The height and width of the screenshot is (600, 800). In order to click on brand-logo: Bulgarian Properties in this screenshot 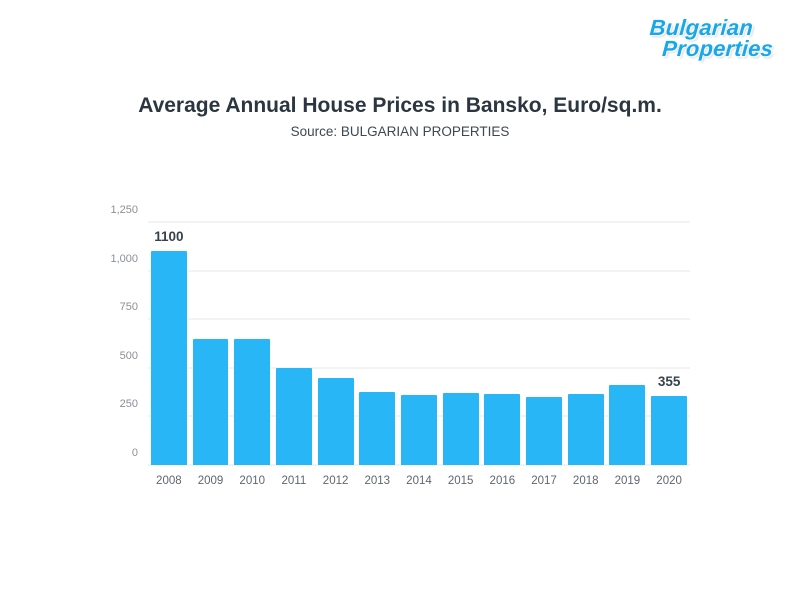, I will do `click(712, 38)`.